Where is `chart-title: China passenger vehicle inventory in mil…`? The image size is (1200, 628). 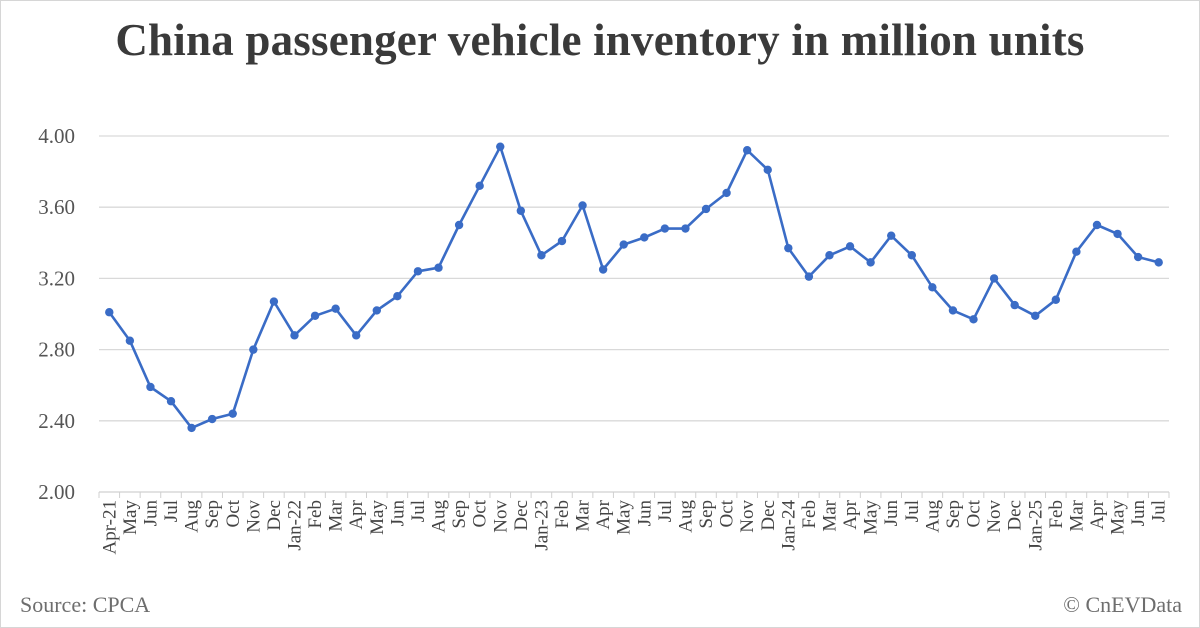 chart-title: China passenger vehicle inventory in mil… is located at coordinates (600, 40).